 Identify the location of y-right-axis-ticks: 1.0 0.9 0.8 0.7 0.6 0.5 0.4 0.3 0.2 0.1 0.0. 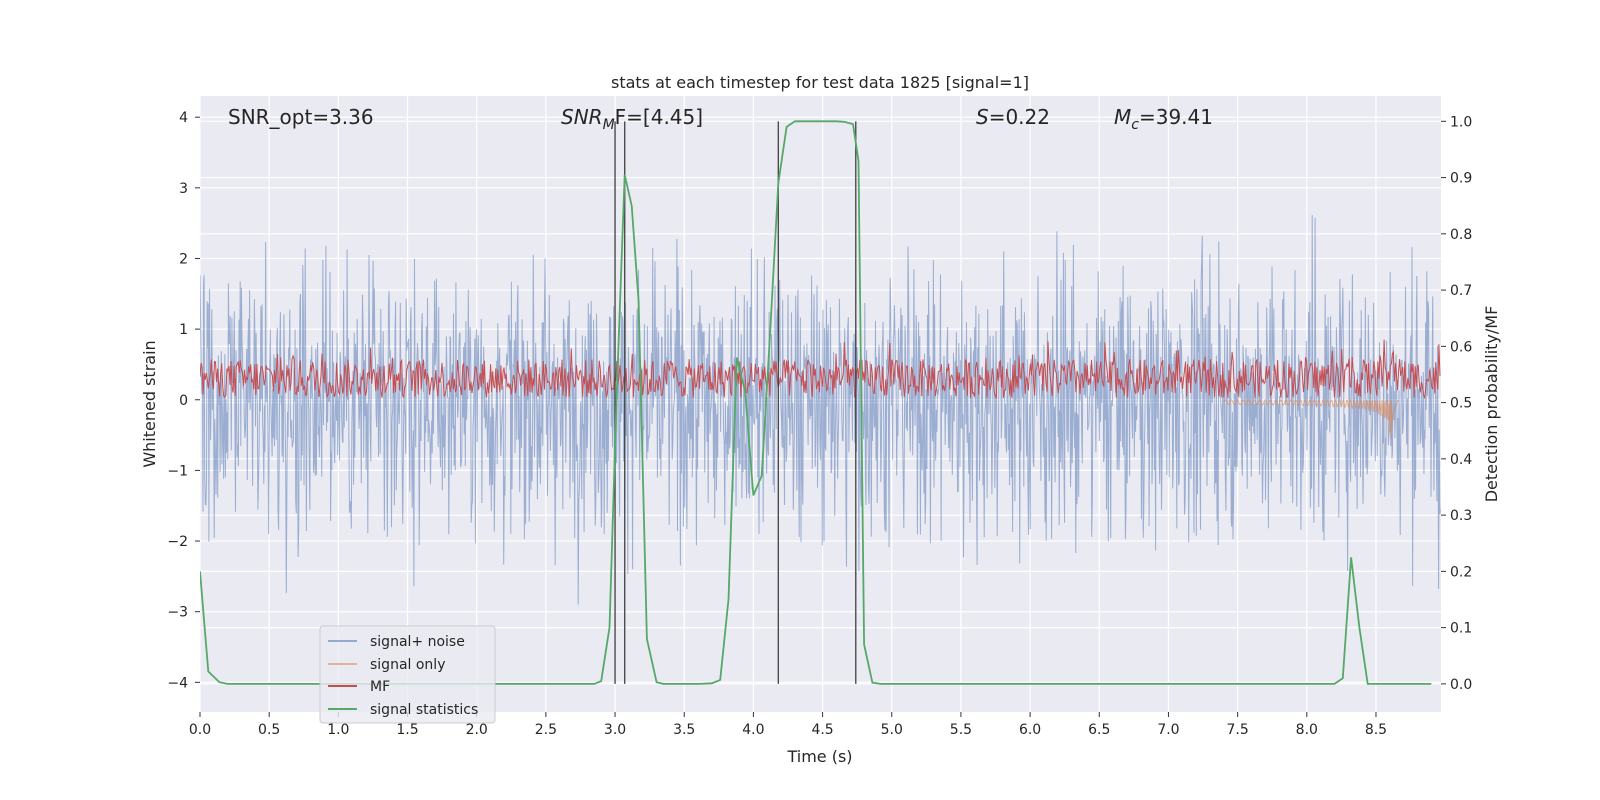
(1456, 403).